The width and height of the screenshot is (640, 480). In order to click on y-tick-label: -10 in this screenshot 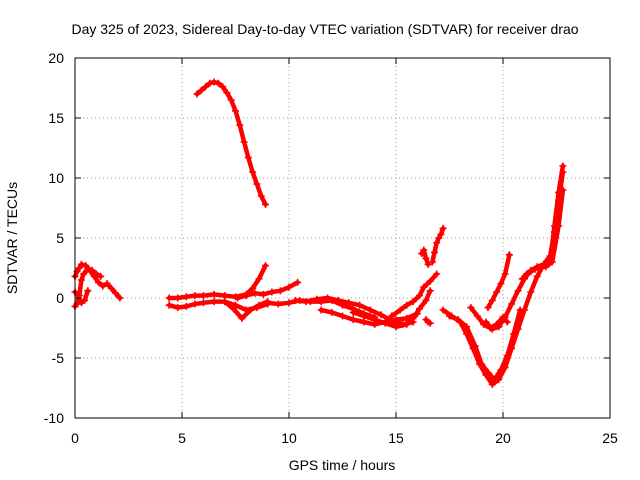, I will do `click(54, 418)`.